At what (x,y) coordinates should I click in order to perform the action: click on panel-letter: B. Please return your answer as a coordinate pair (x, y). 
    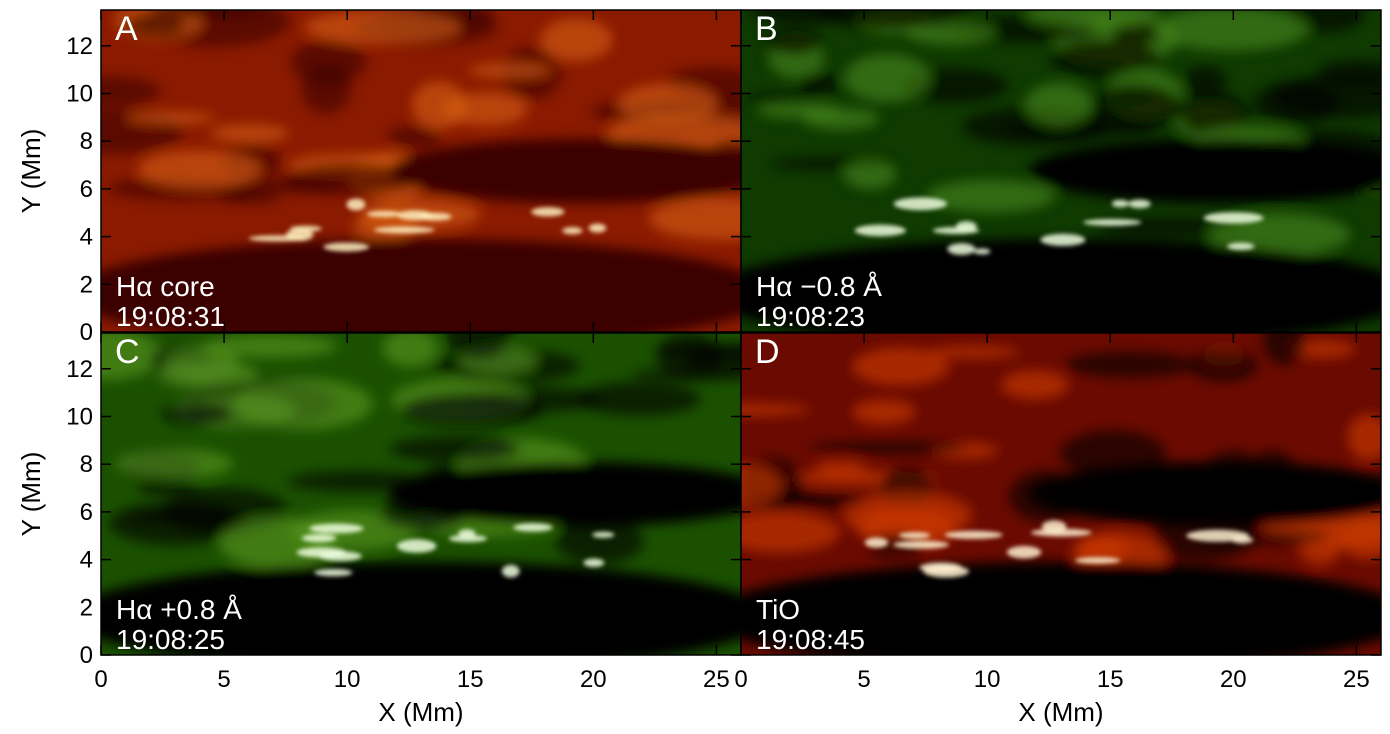
    Looking at the image, I should click on (766, 29).